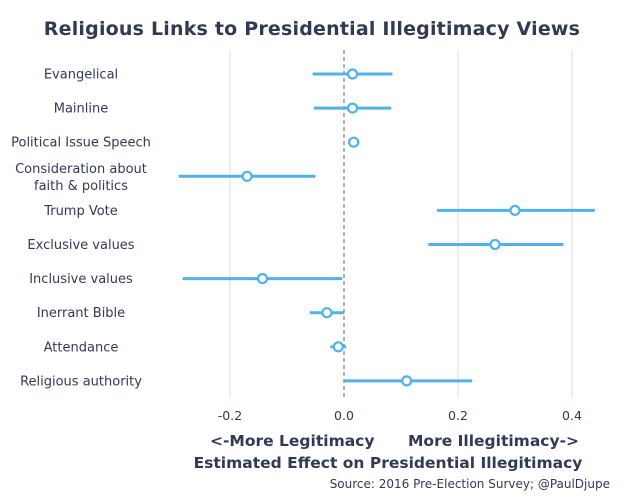  Describe the element at coordinates (458, 415) in the screenshot. I see `x-tick-label: 0.2` at that location.